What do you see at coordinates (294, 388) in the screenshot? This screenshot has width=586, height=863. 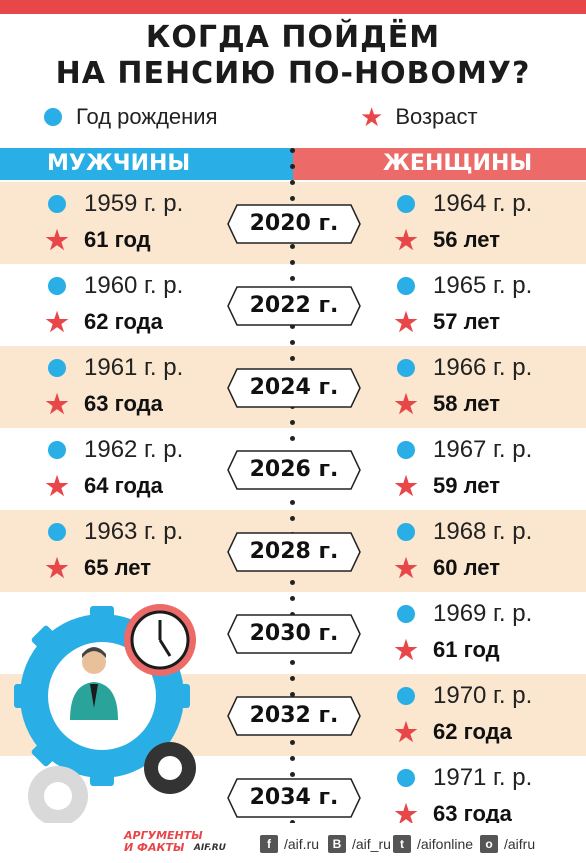 I see `year-badge: 2024 г.` at bounding box center [294, 388].